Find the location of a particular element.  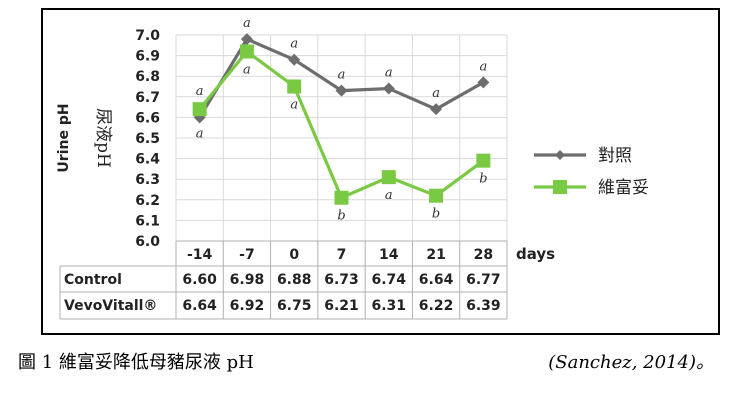

legend-label: 維富妥 is located at coordinates (623, 188).